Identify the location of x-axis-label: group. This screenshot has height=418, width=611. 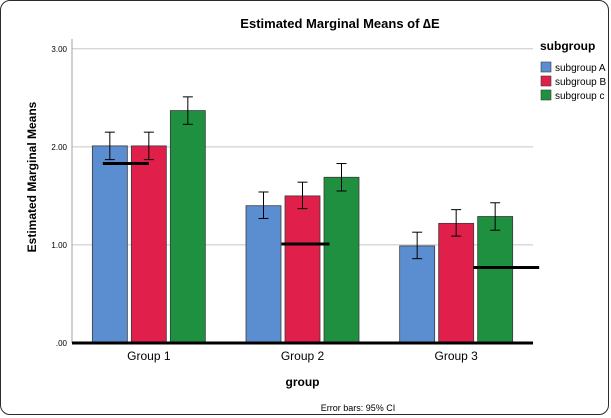
(303, 382).